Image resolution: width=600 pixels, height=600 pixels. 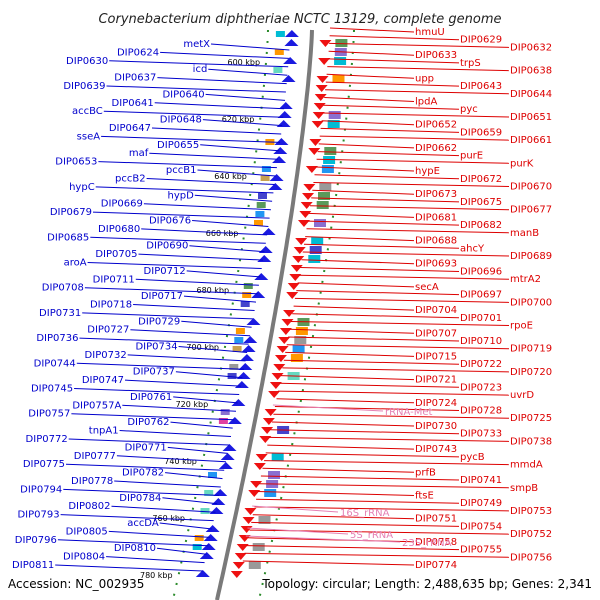 I want to click on gene-label: hypD, so click(x=180, y=195).